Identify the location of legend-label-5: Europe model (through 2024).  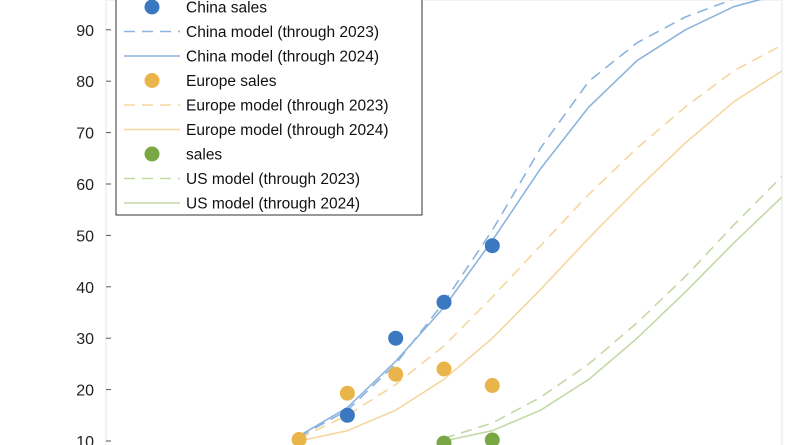
(287, 130).